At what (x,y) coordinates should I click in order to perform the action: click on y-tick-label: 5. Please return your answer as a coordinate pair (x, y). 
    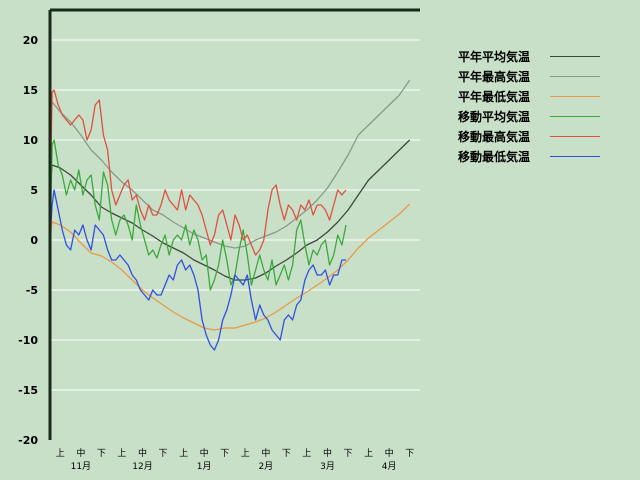
    Looking at the image, I should click on (34, 190).